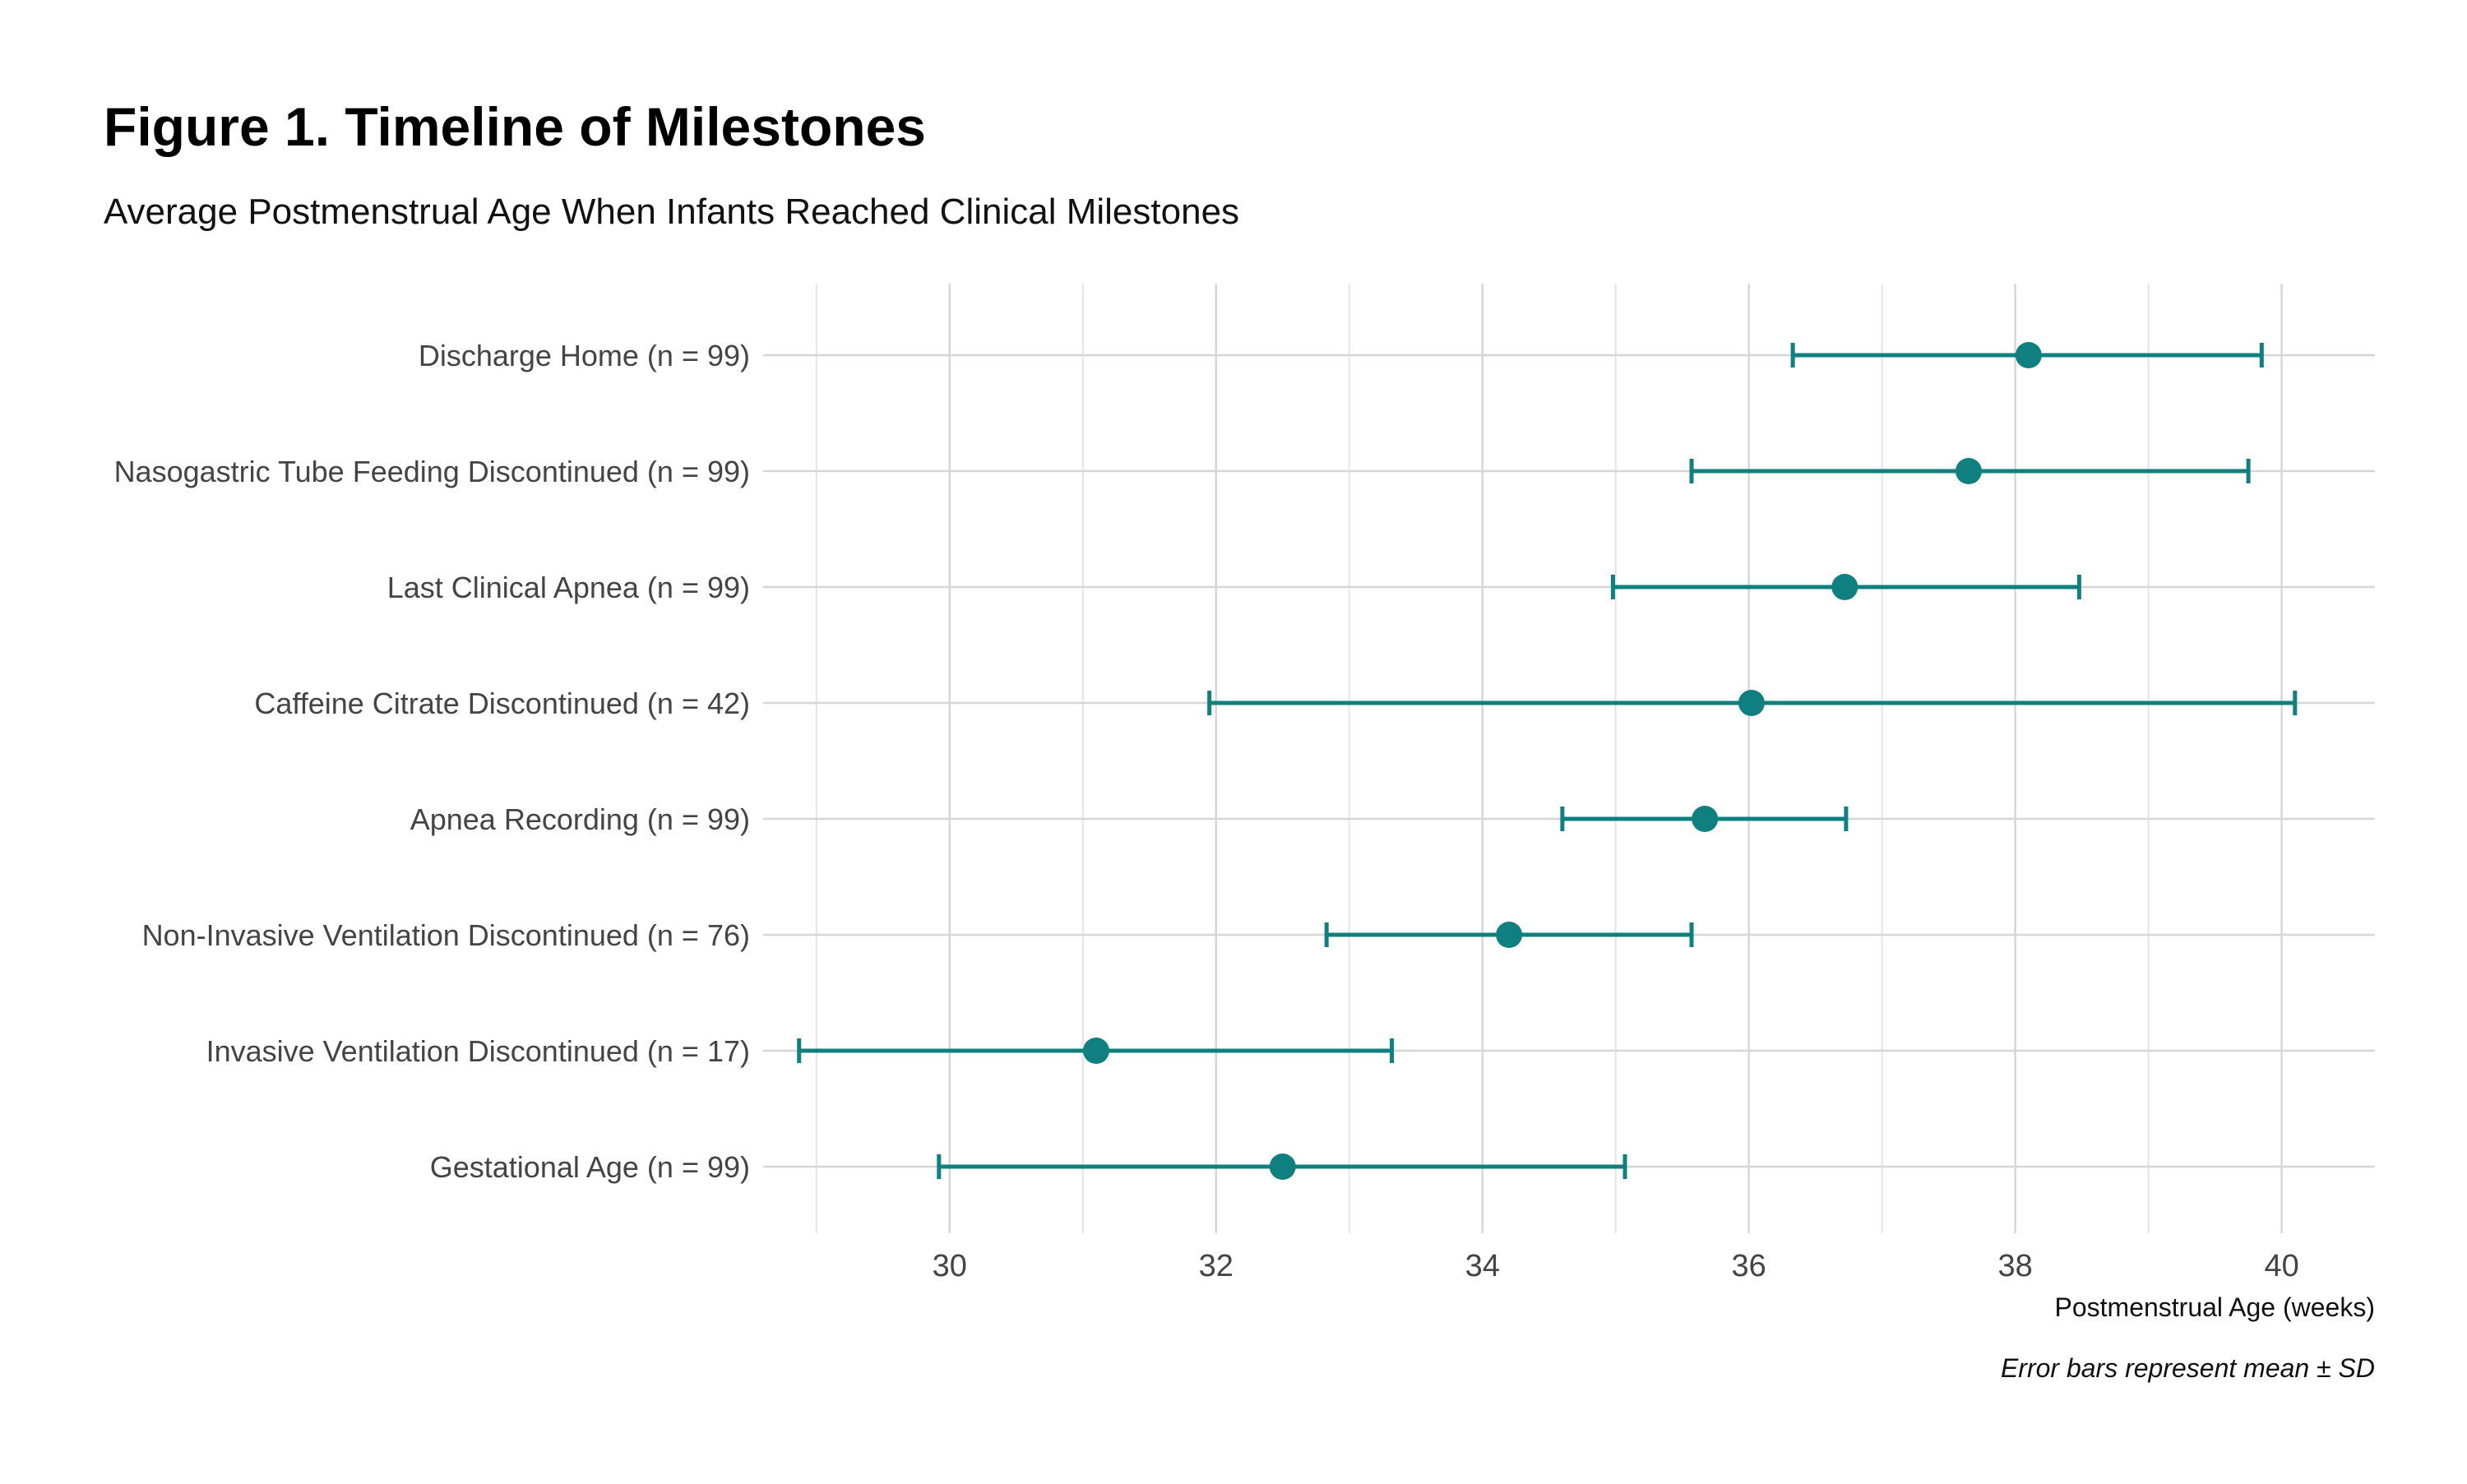 The width and height of the screenshot is (2467, 1484). What do you see at coordinates (950, 1266) in the screenshot?
I see `x-tick-label: 30` at bounding box center [950, 1266].